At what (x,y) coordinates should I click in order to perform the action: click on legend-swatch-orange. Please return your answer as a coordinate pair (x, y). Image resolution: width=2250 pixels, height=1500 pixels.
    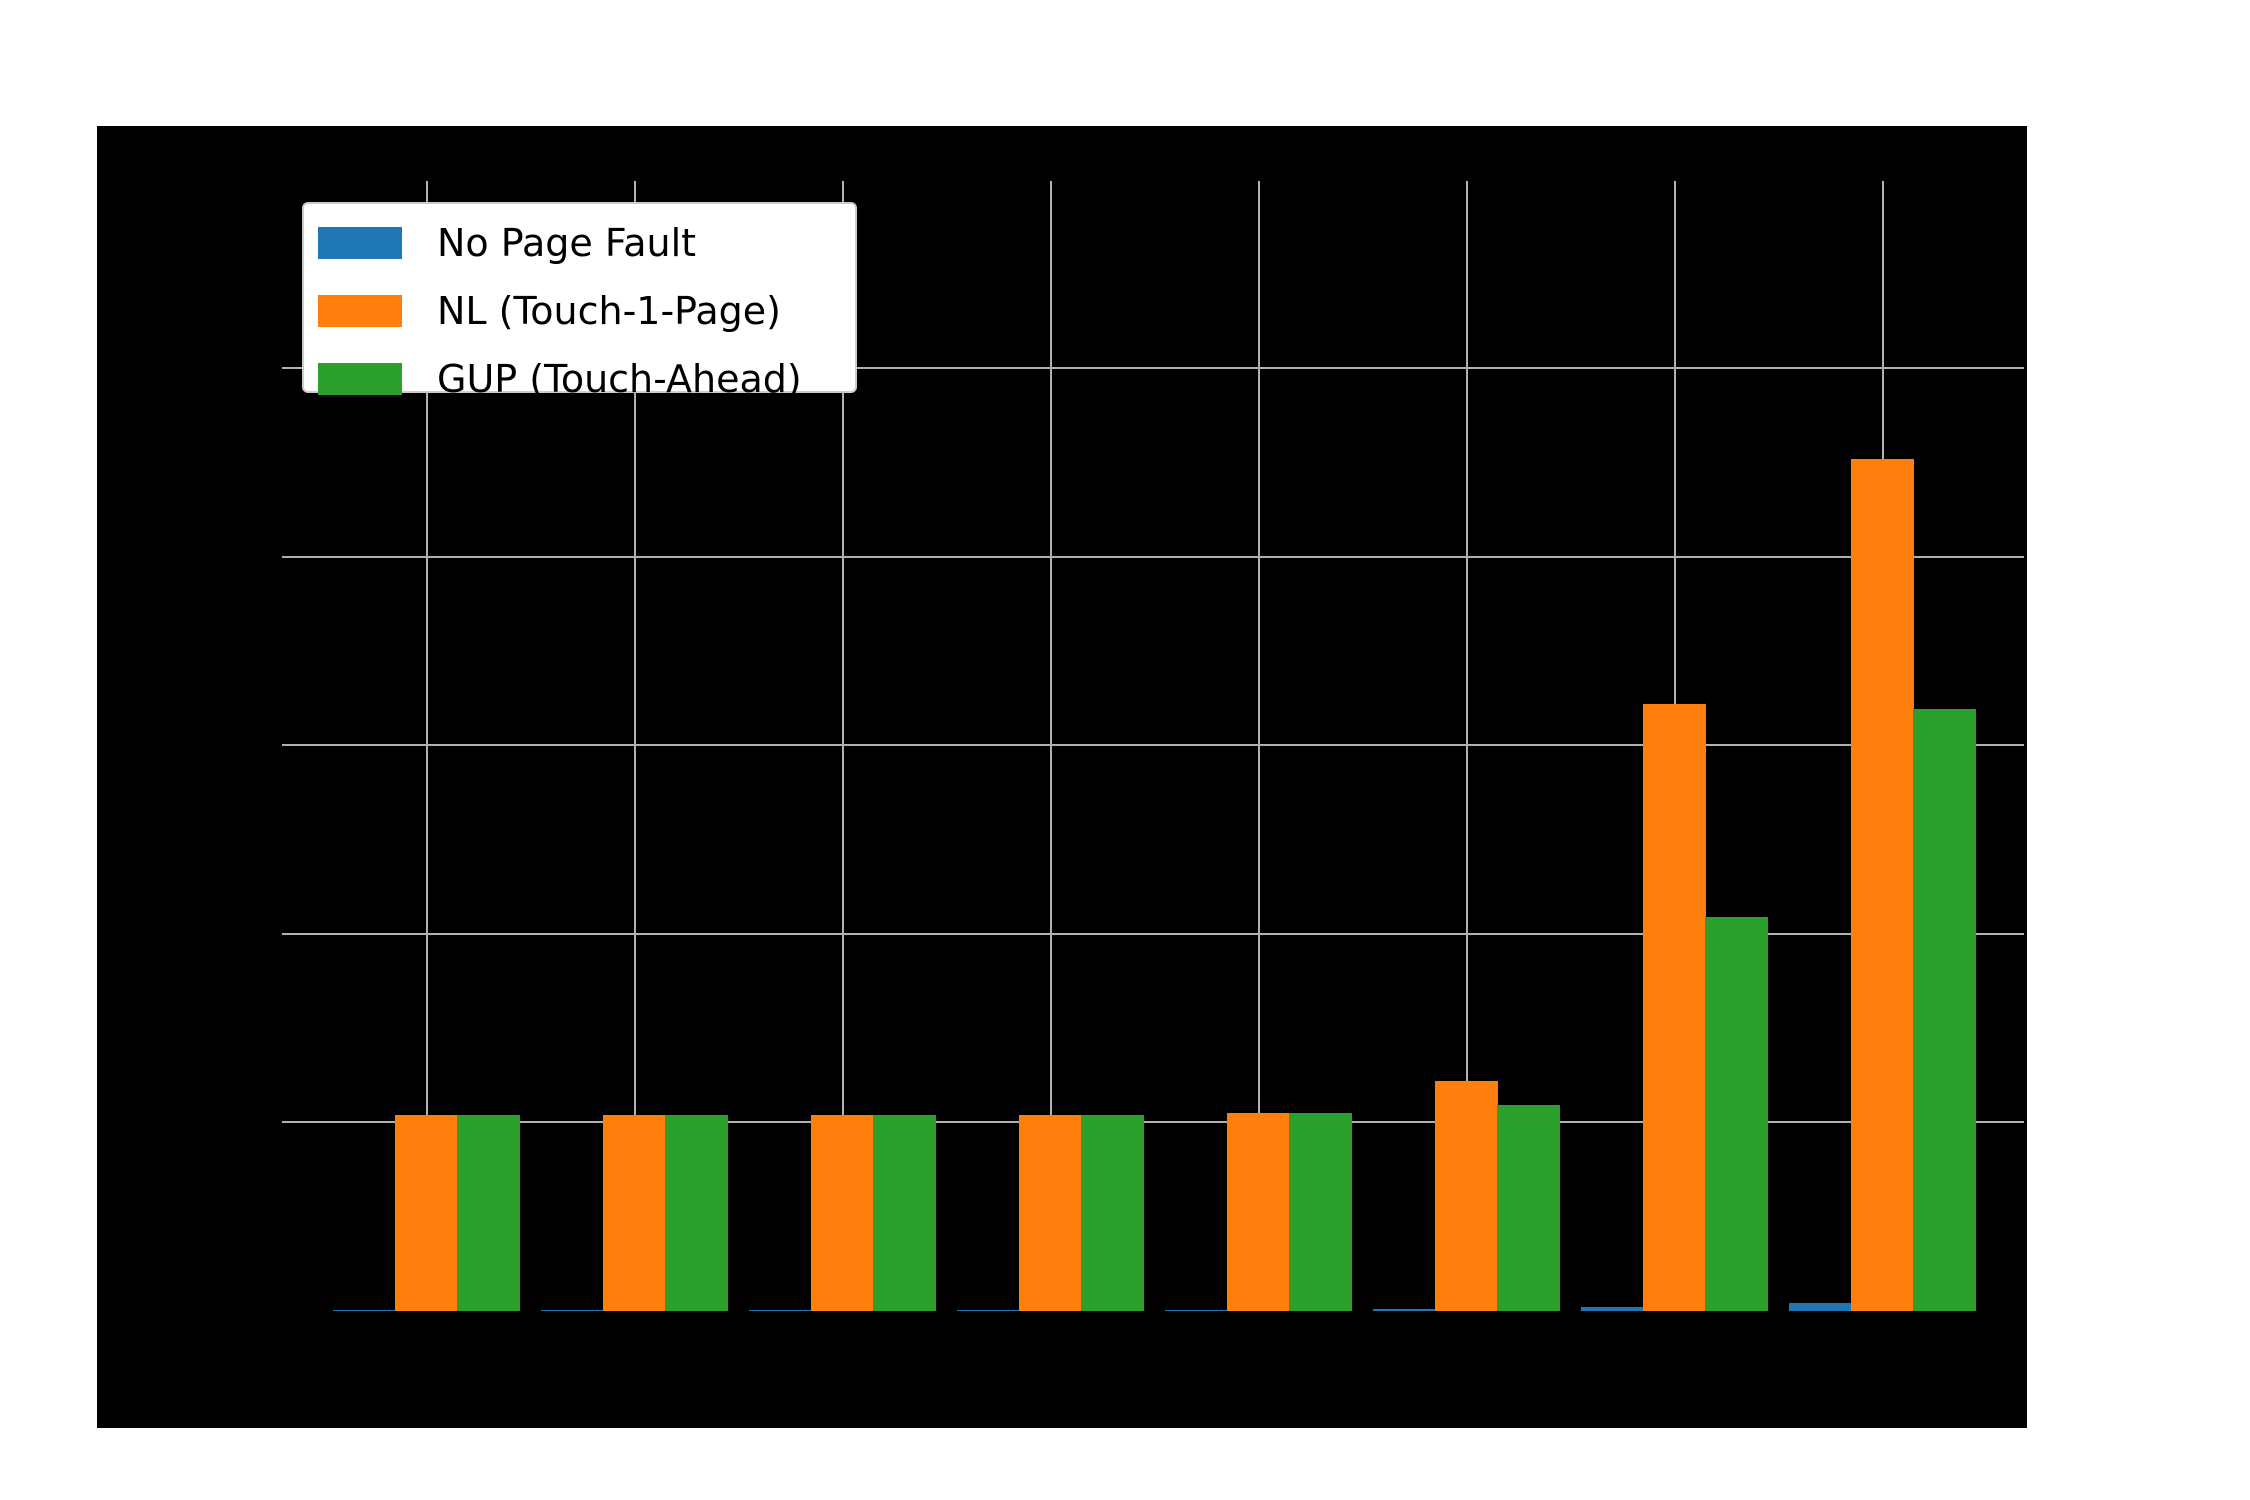
    Looking at the image, I should click on (360, 311).